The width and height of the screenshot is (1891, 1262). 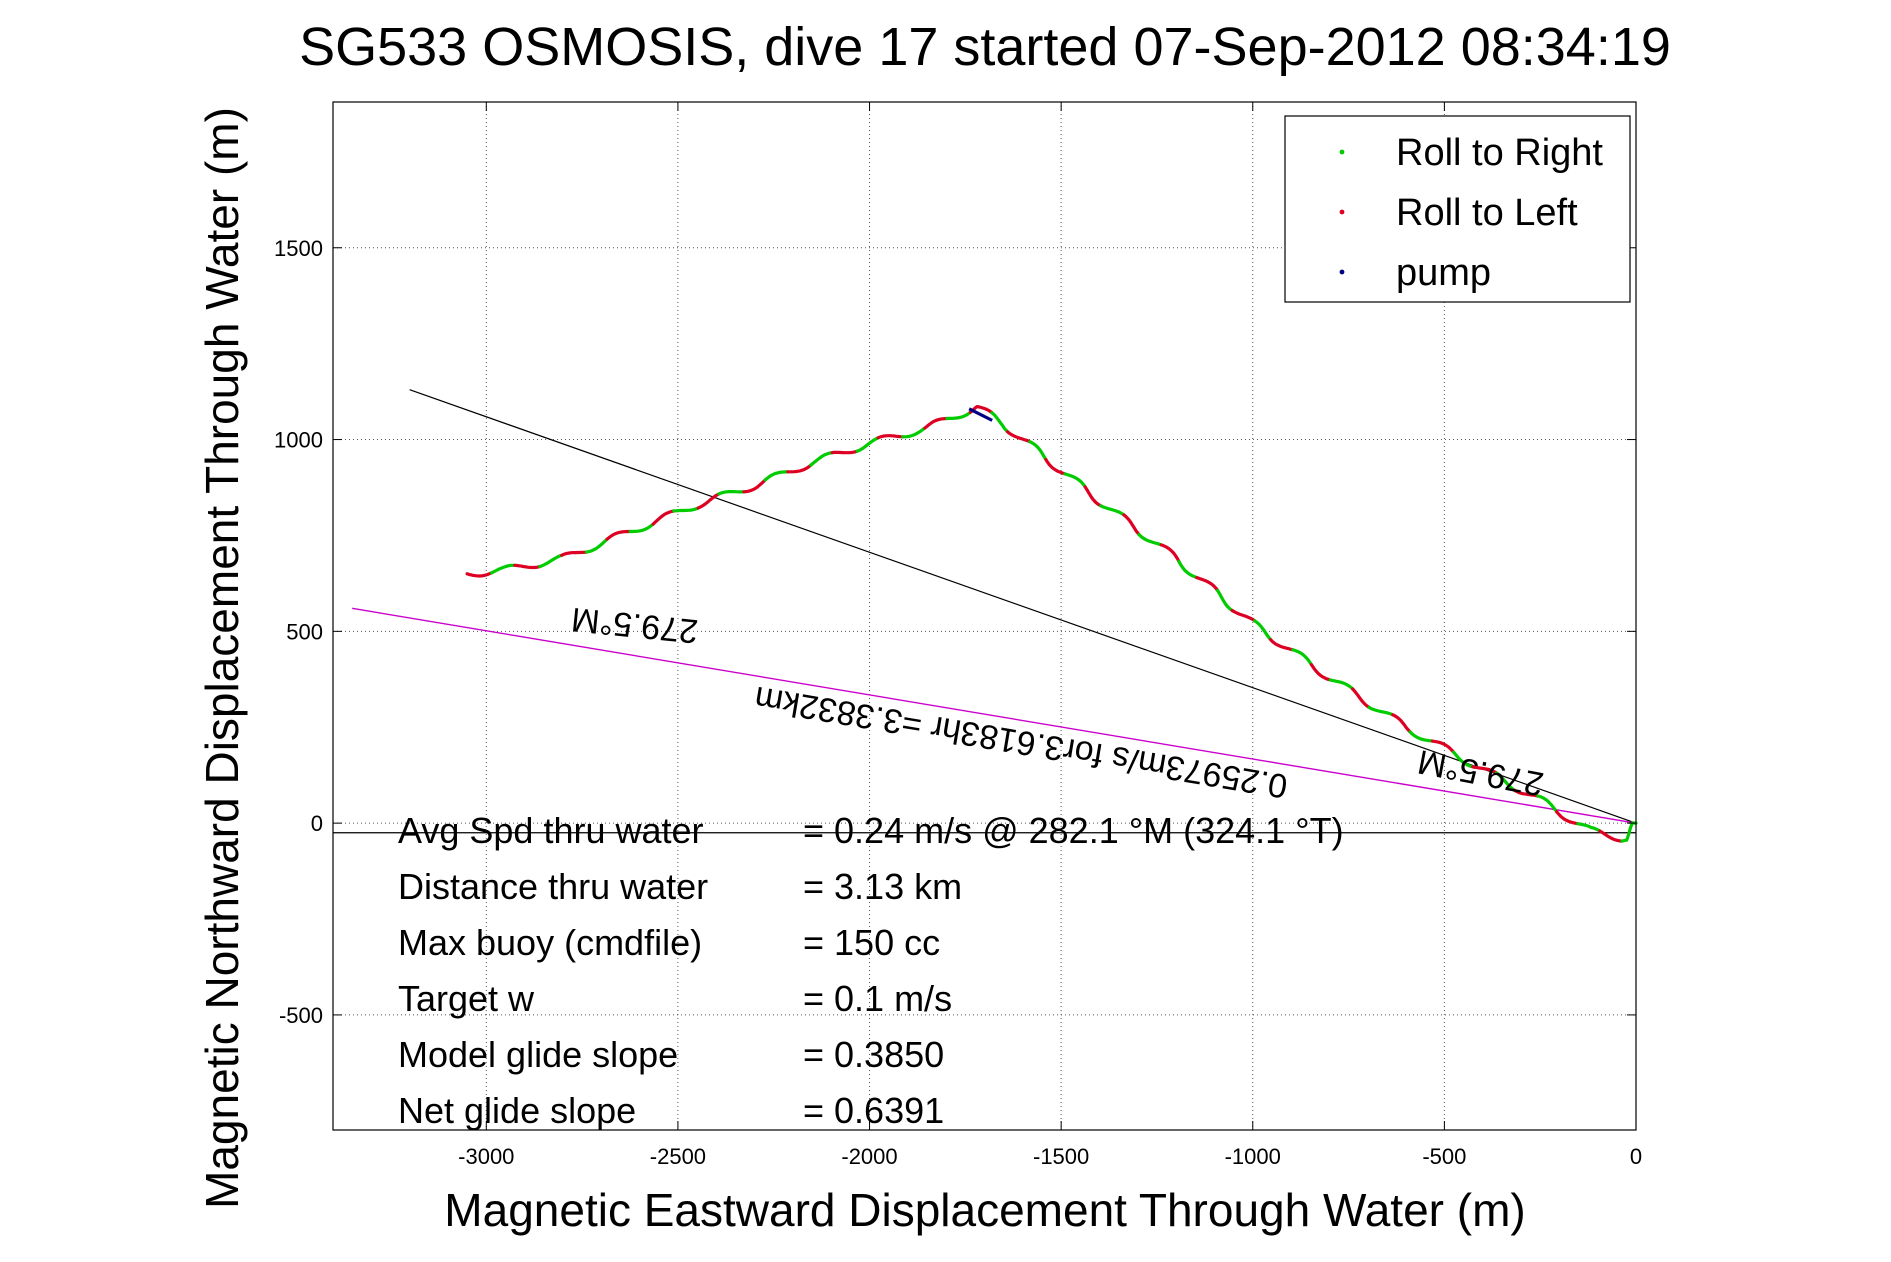 What do you see at coordinates (486, 1156) in the screenshot?
I see `x-tick-label: -3000` at bounding box center [486, 1156].